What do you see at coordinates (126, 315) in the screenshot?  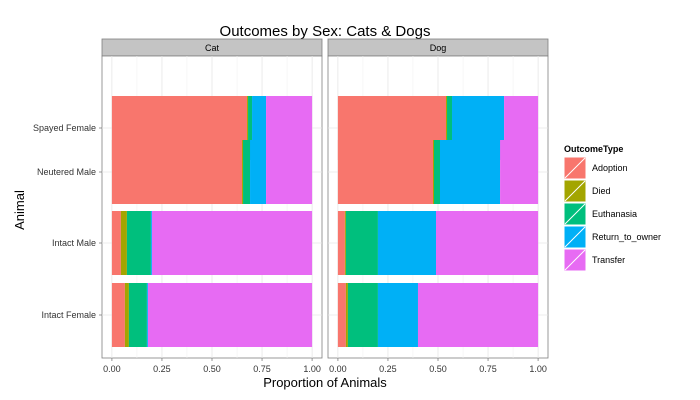 I see `bar-cat-intact-female-died` at bounding box center [126, 315].